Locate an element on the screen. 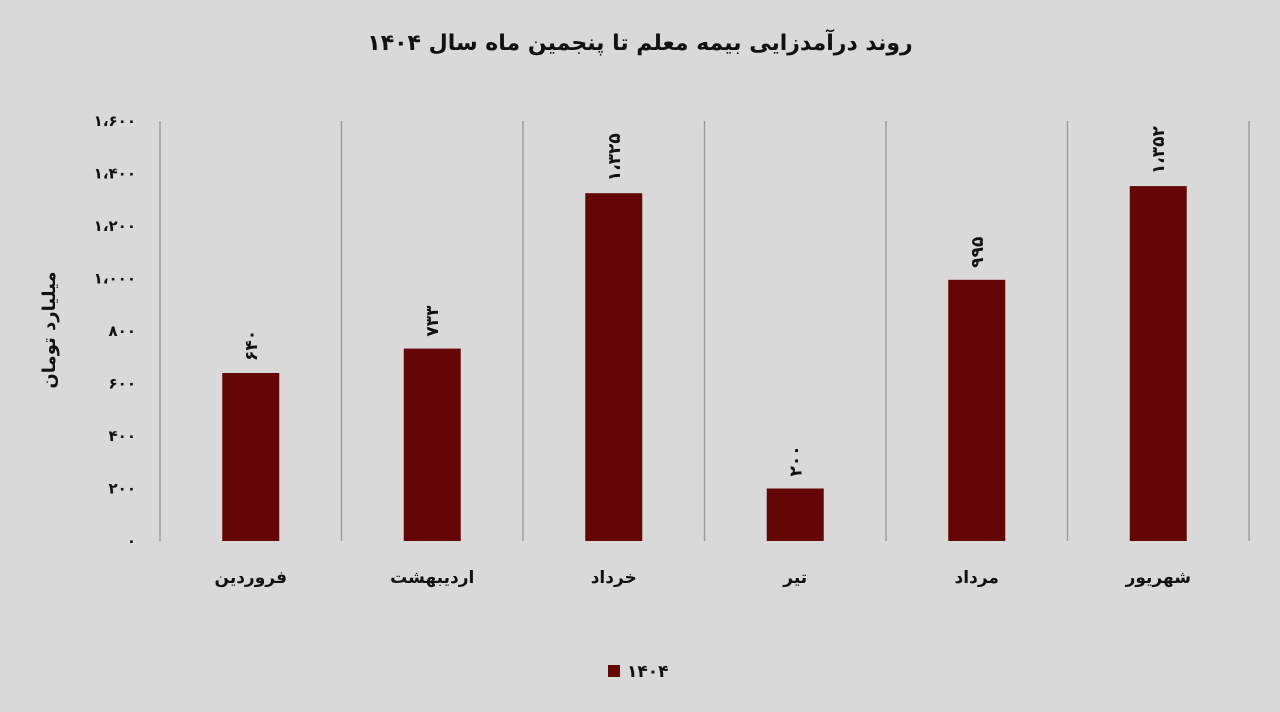 The image size is (1280, 712). data-label: ۷۳۳ is located at coordinates (433, 321).